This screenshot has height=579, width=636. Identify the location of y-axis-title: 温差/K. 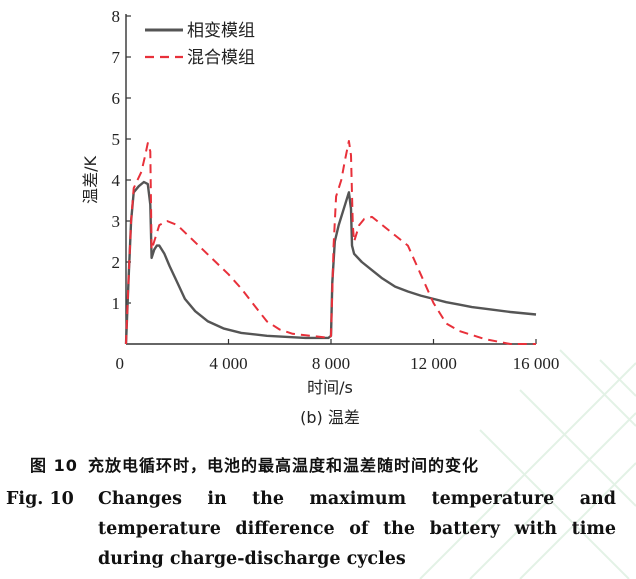
(90, 180).